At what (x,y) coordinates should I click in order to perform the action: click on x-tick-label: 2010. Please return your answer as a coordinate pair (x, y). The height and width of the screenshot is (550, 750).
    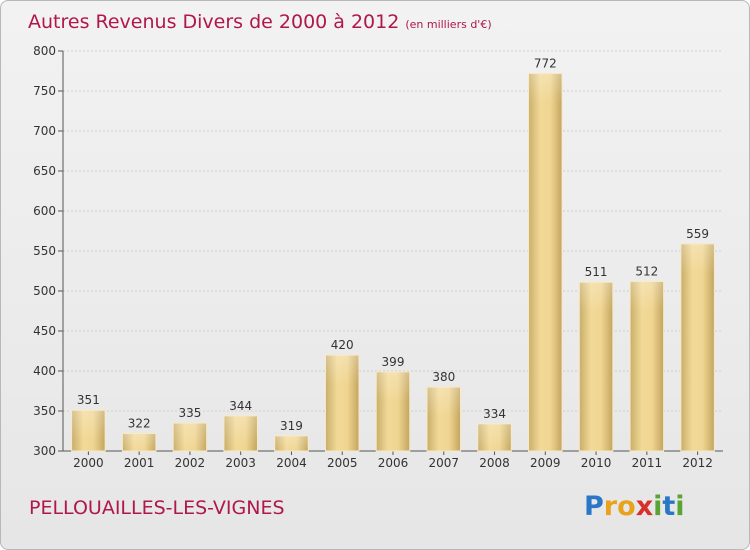
    Looking at the image, I should click on (596, 463).